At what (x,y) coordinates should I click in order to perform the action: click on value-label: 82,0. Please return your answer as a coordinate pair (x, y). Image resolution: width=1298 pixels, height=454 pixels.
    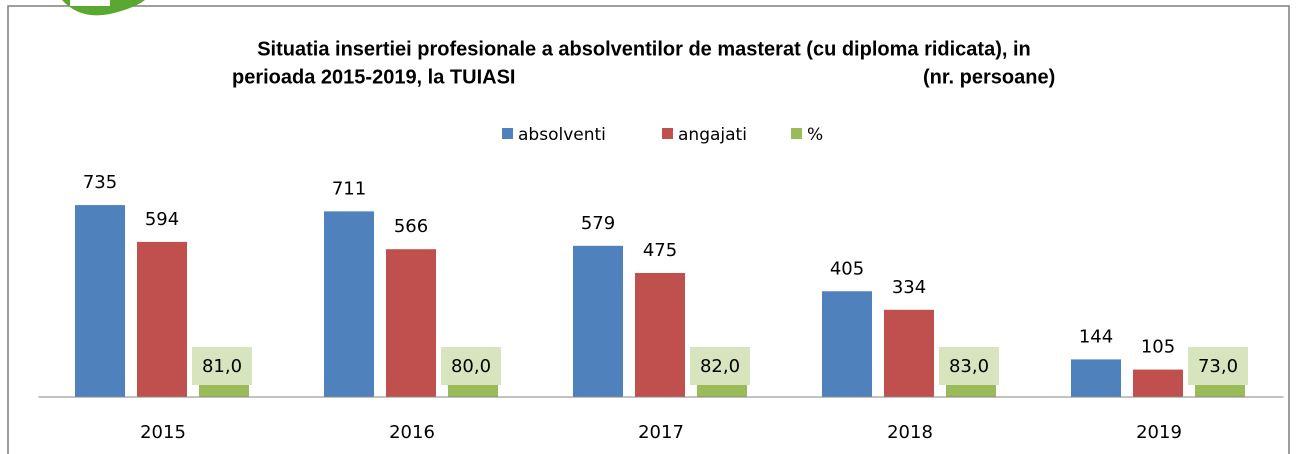
    Looking at the image, I should click on (720, 366).